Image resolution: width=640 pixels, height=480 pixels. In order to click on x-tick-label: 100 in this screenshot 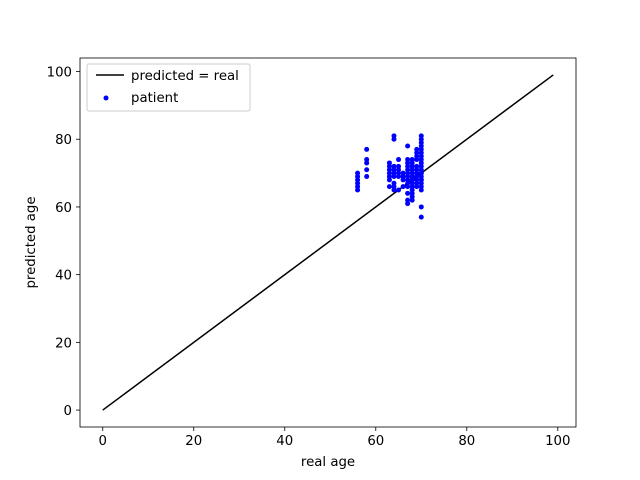, I will do `click(557, 441)`.